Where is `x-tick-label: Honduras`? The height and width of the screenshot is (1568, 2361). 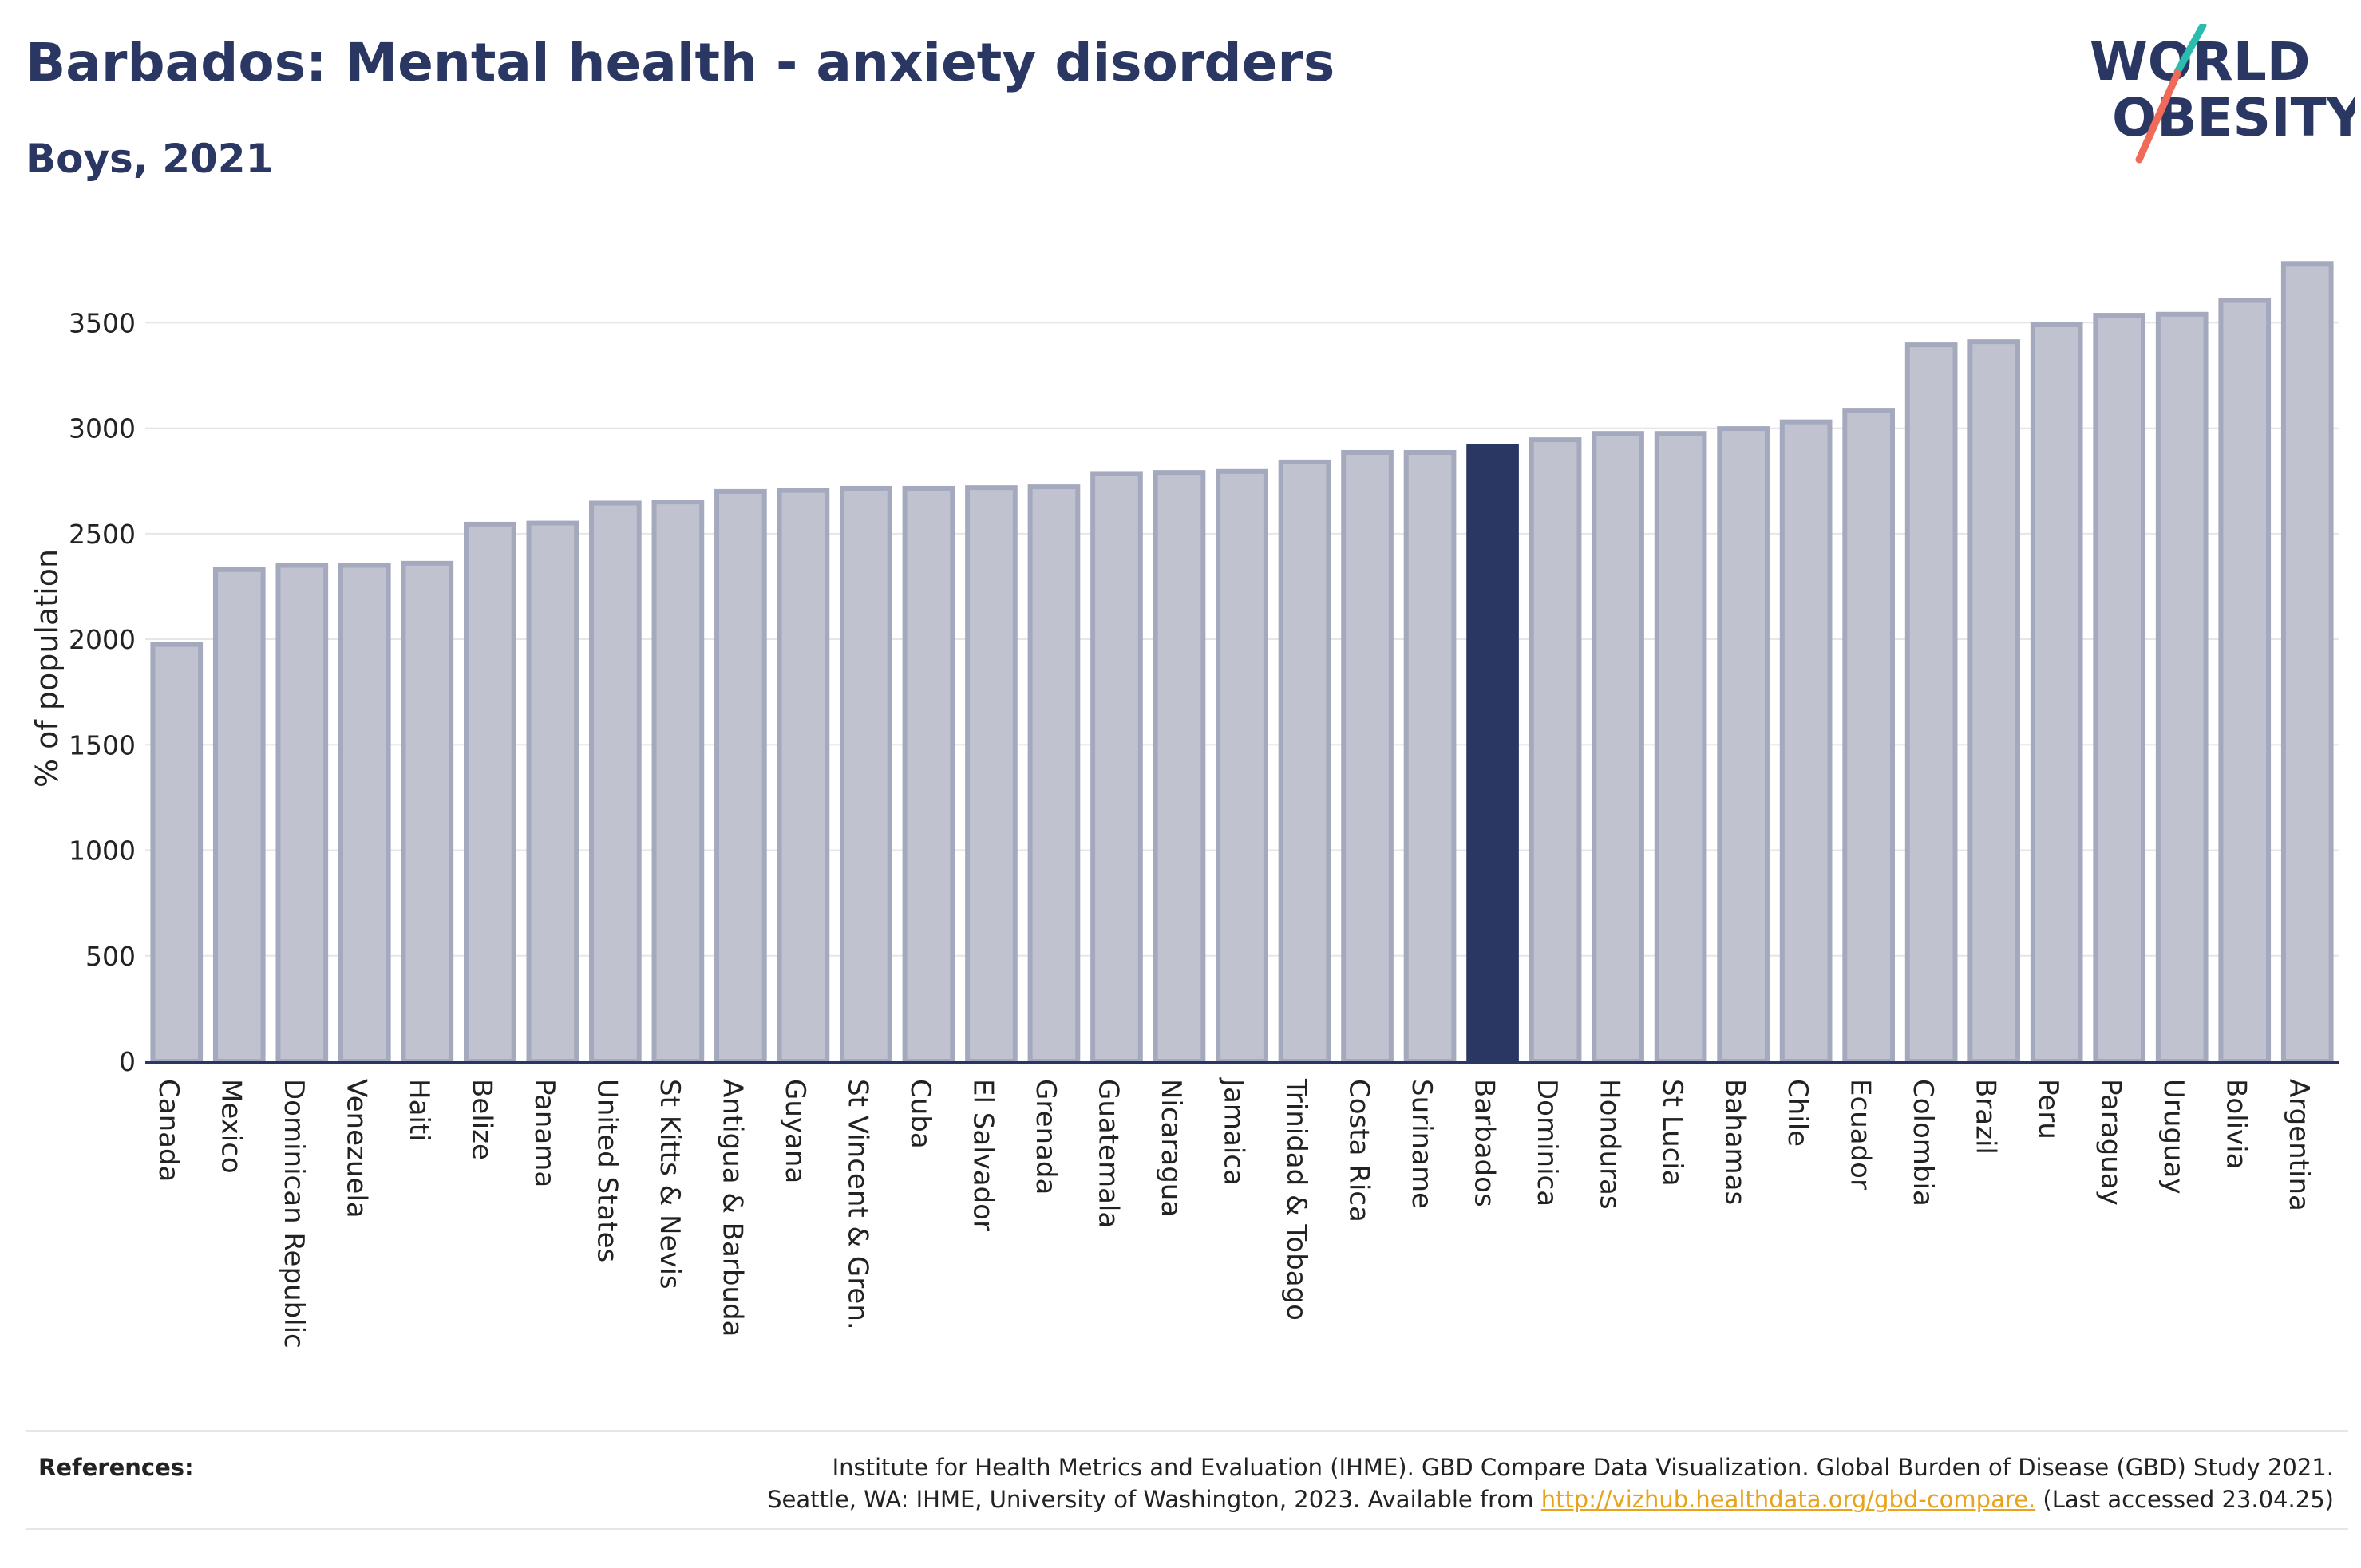 x-tick-label: Honduras is located at coordinates (1610, 1144).